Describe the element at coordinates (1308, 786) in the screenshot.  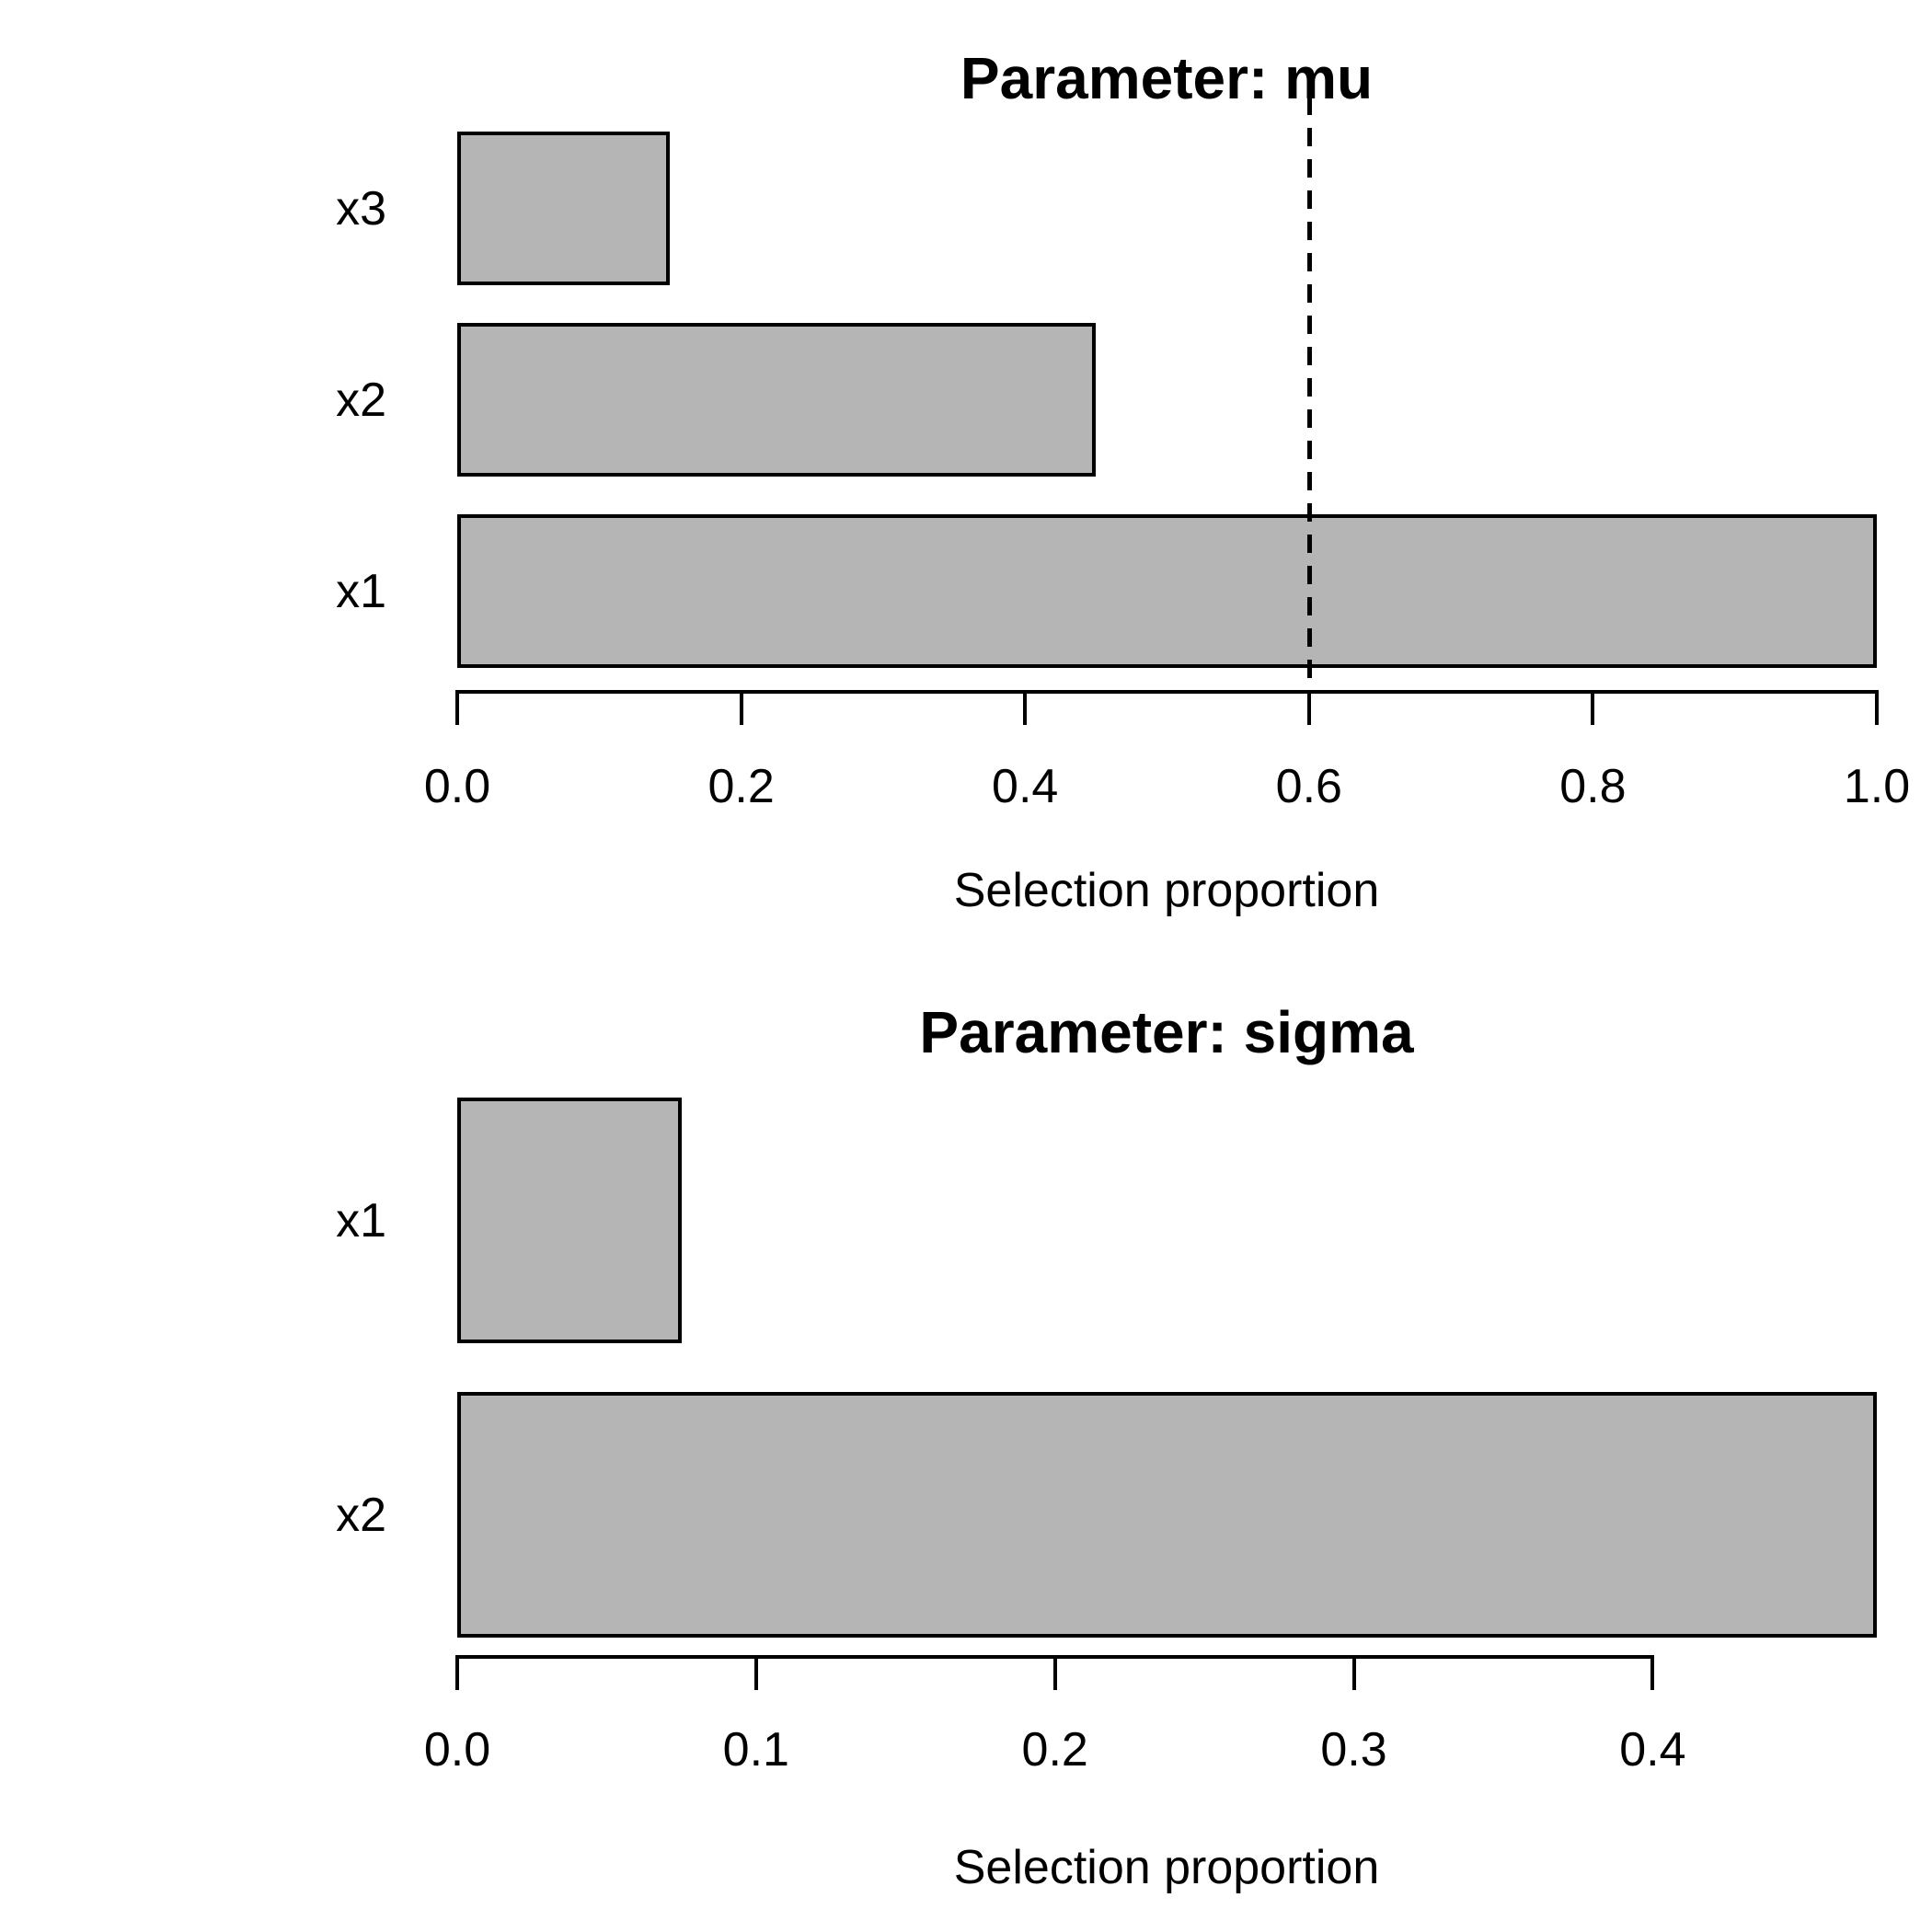
I see `x-tick-label-0.6: 0.6` at that location.